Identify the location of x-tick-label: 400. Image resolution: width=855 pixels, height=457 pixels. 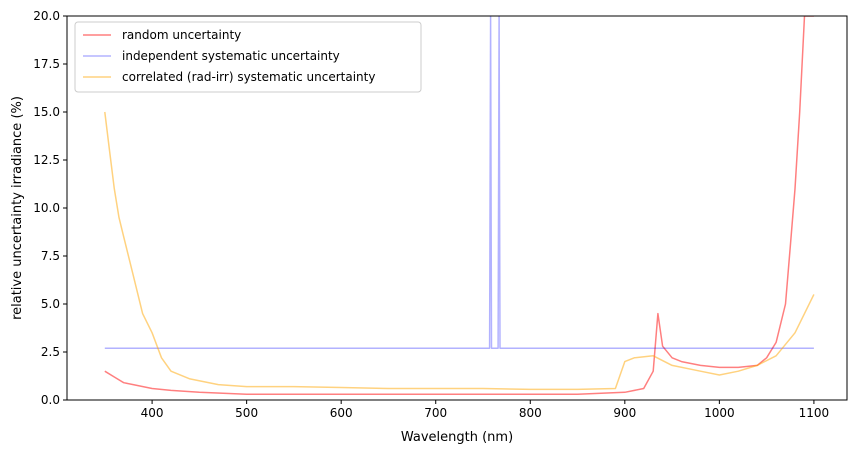
(152, 413).